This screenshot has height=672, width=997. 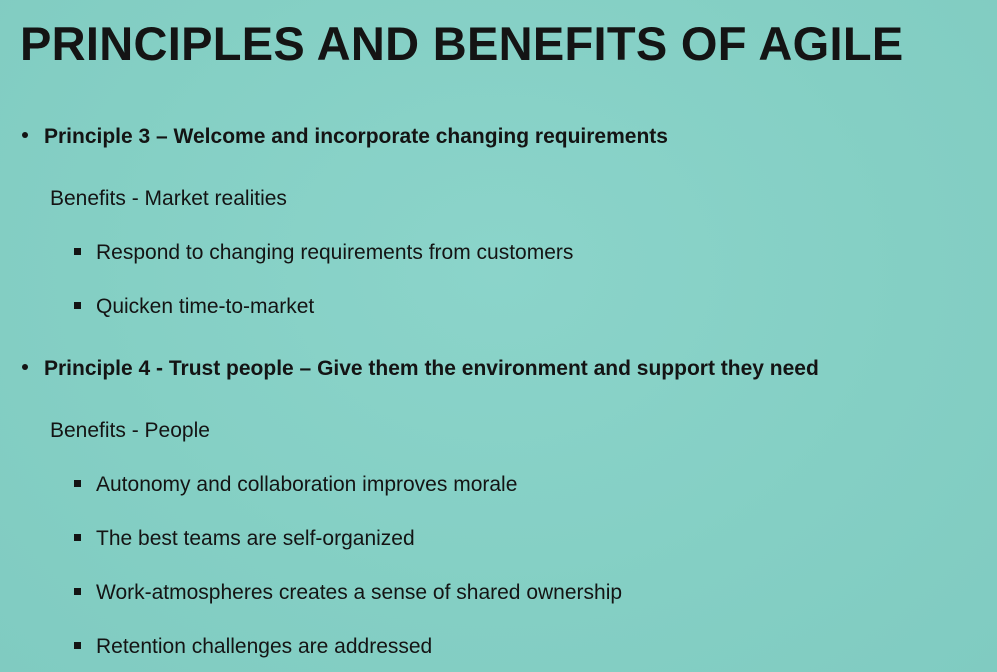 I want to click on benefit-point: Quicken time-to-market, so click(x=194, y=307).